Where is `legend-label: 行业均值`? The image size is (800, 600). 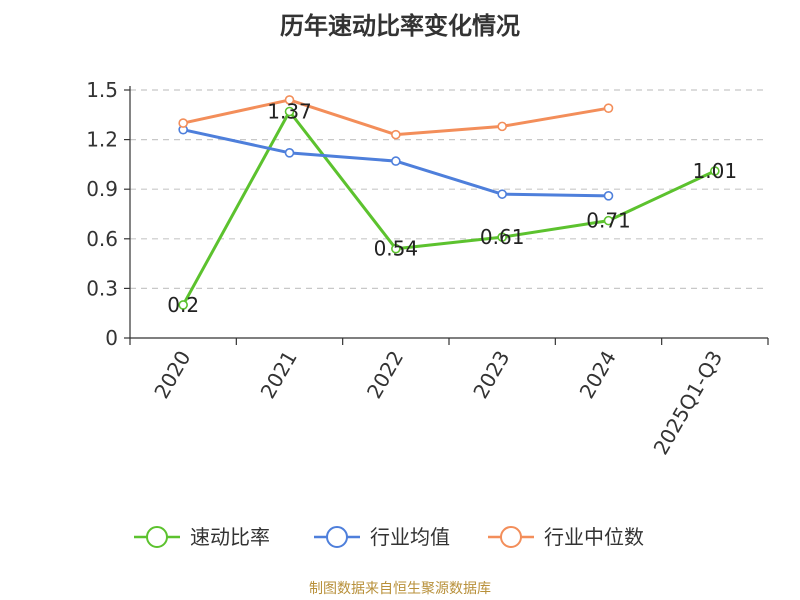 legend-label: 行业均值 is located at coordinates (410, 537).